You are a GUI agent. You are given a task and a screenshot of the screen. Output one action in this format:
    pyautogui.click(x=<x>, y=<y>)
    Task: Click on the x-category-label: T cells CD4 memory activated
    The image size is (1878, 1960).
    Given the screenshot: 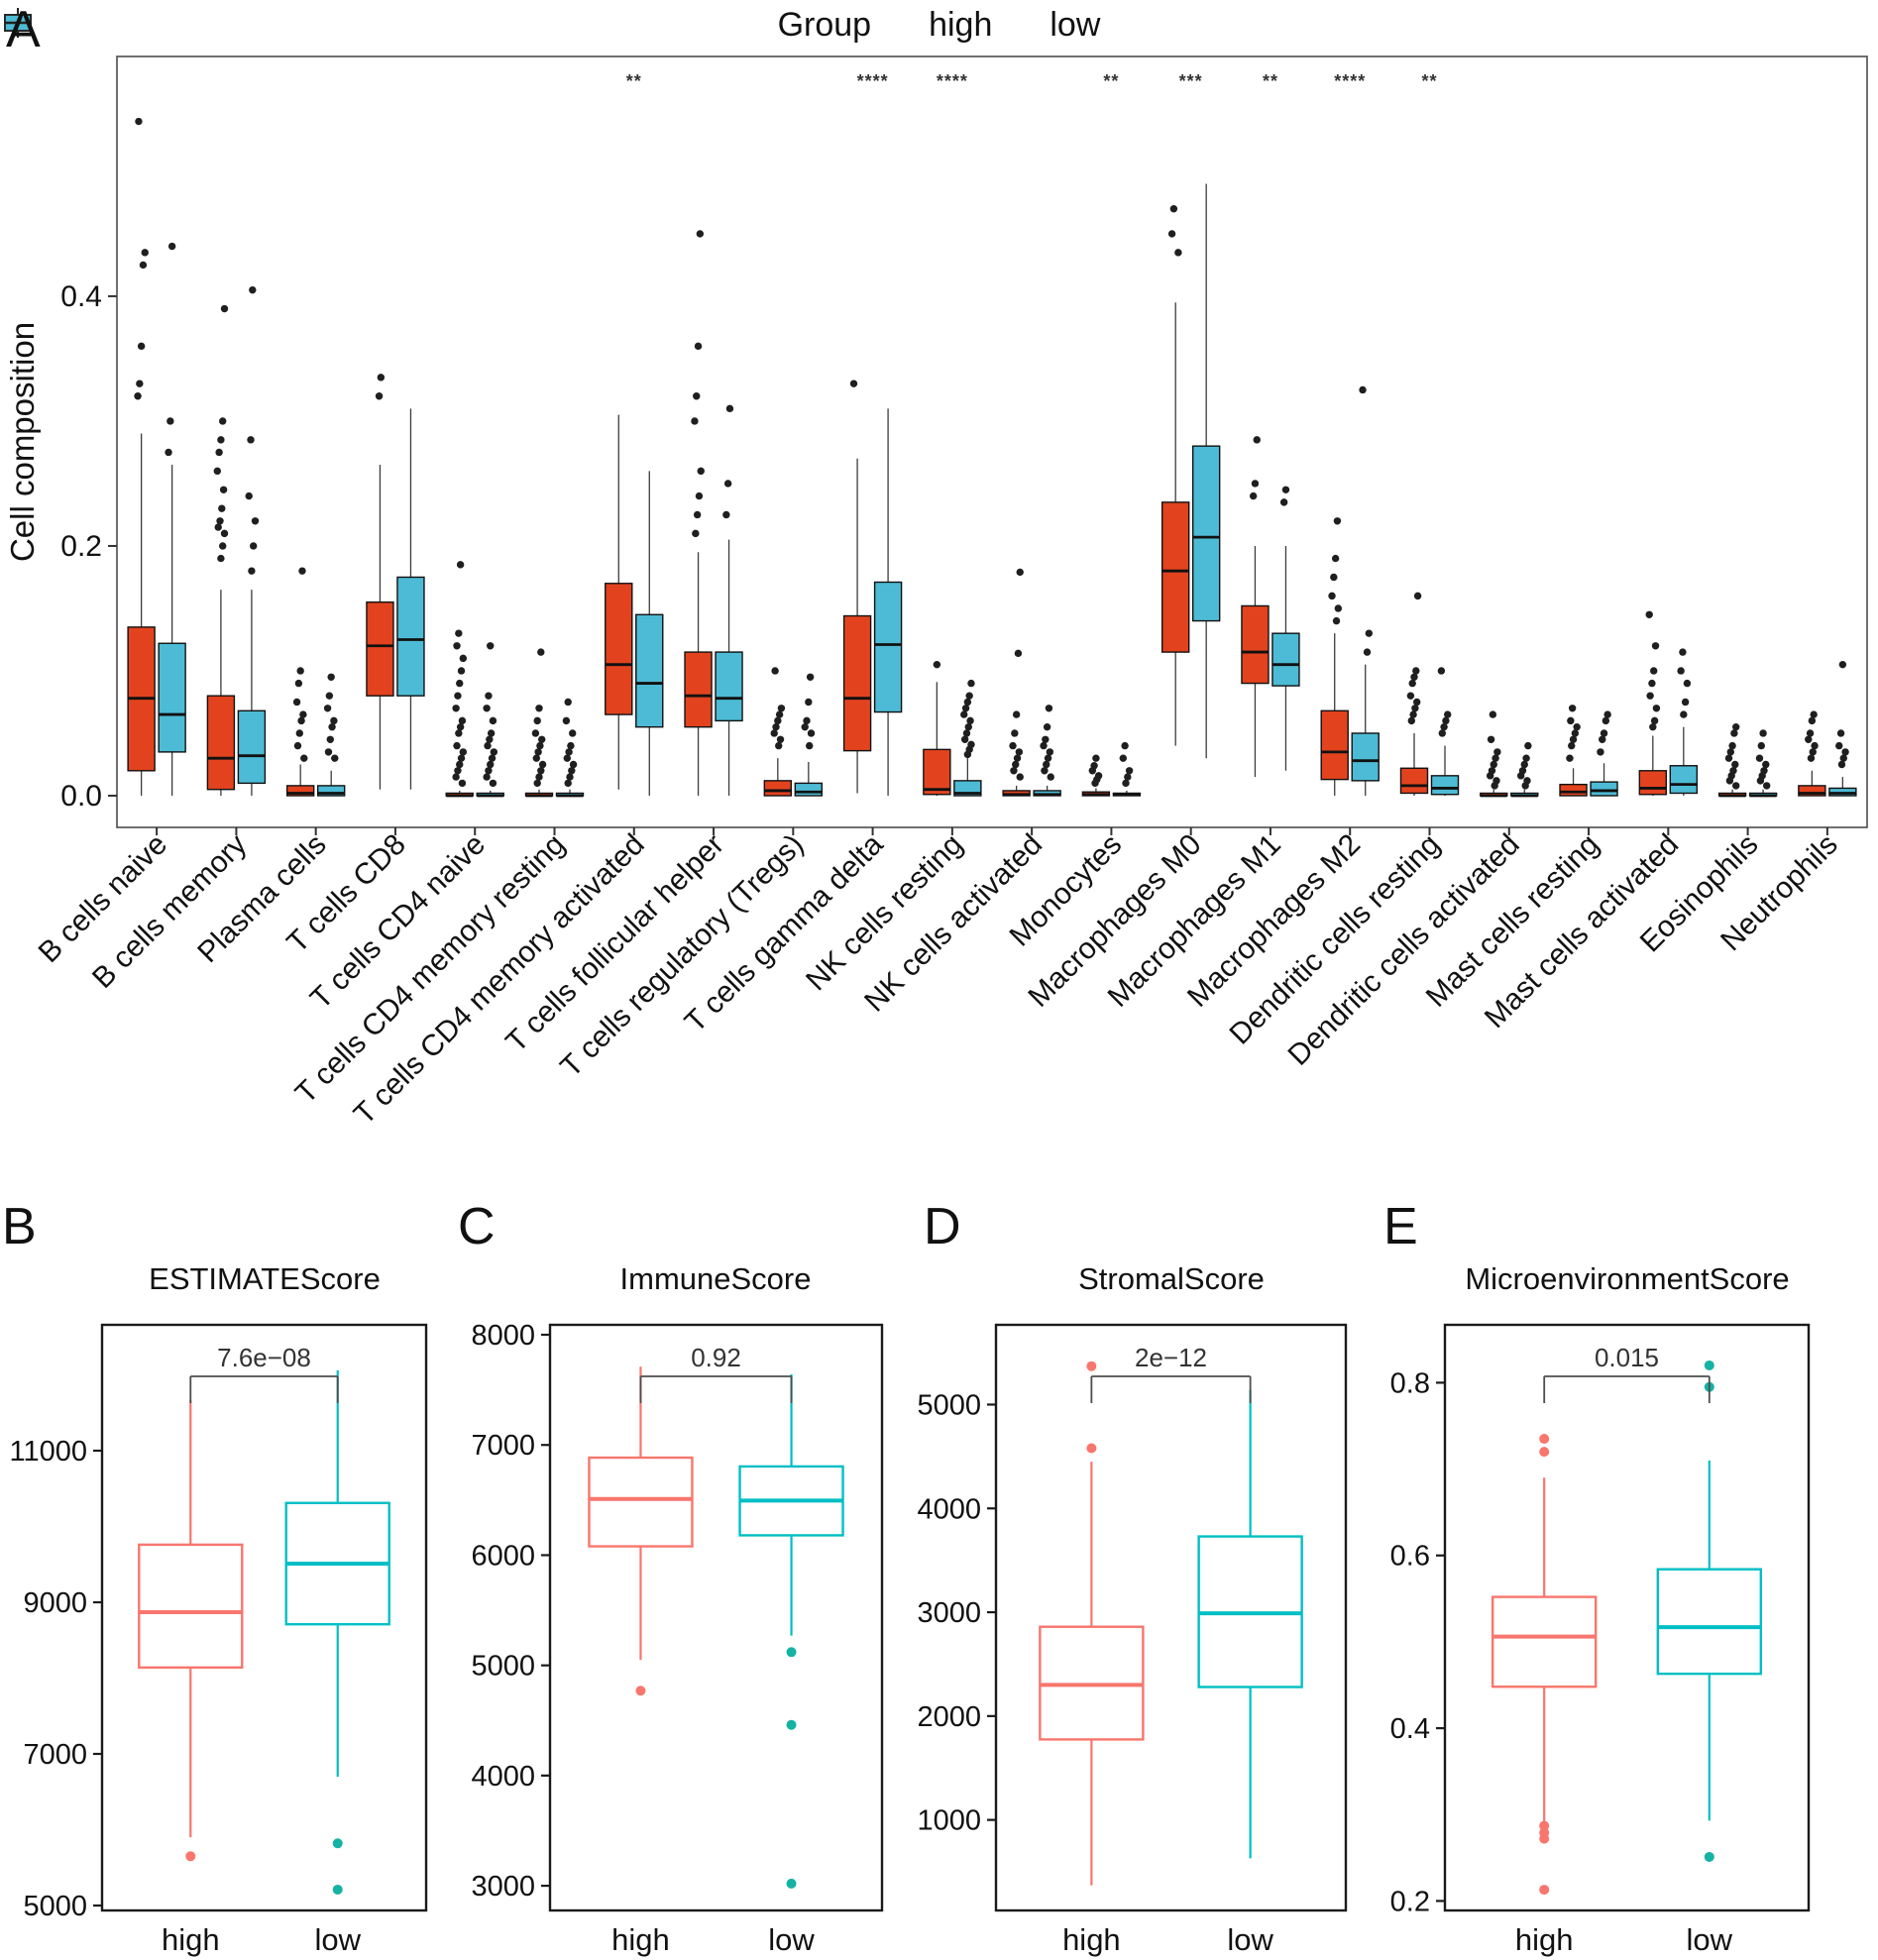 What is the action you would take?
    pyautogui.click(x=500, y=980)
    